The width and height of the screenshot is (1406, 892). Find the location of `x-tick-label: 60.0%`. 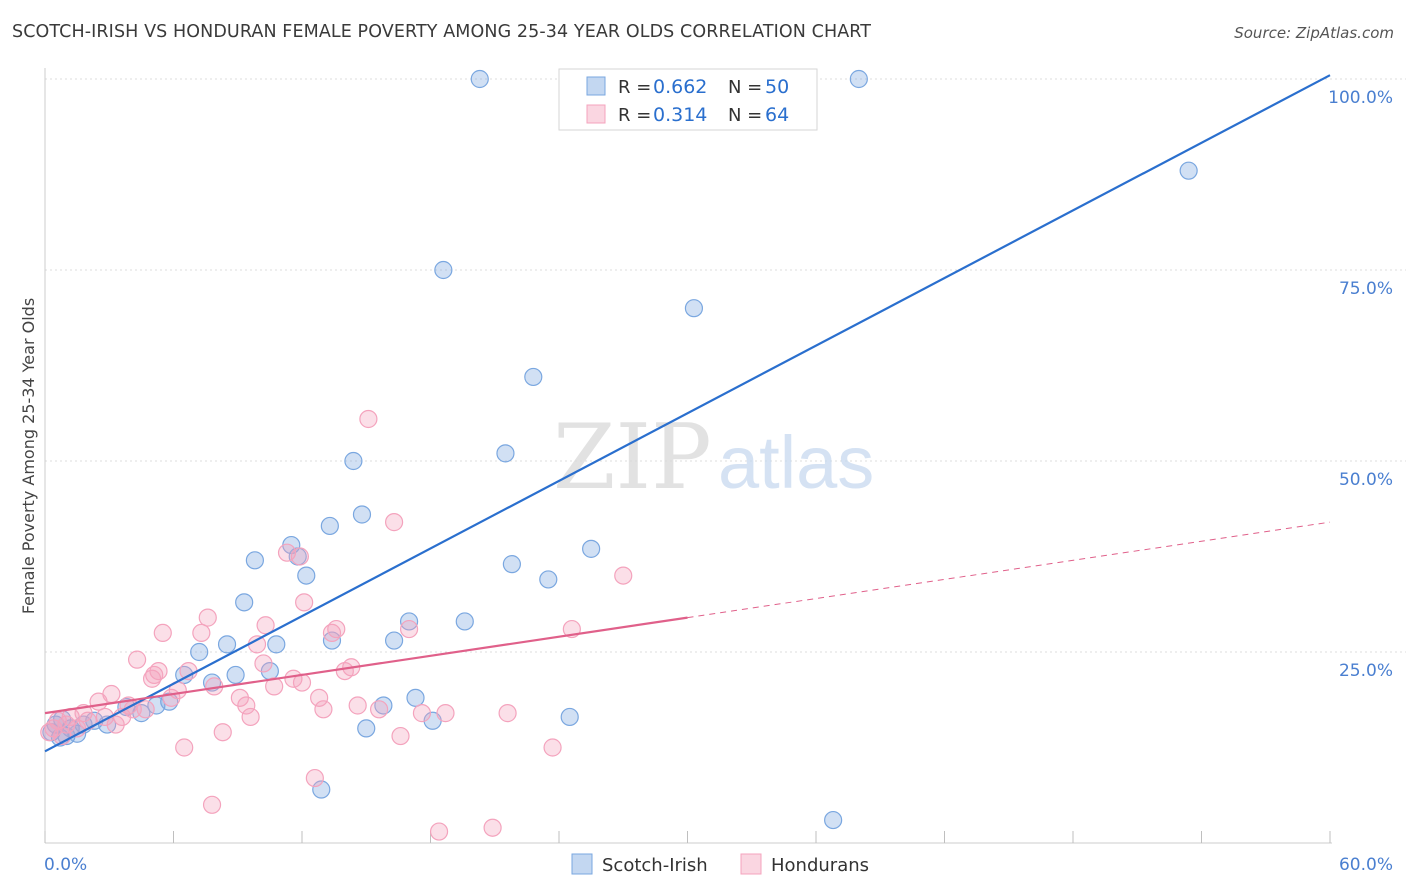

x-tick-label: 60.0% is located at coordinates (1366, 865).